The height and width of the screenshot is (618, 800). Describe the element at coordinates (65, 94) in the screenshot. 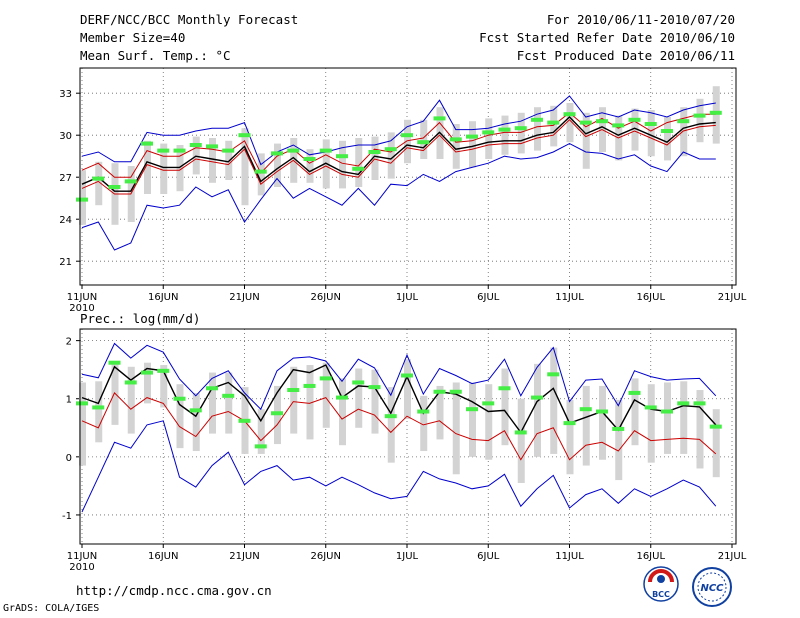

I see `y-tick-label: 33` at that location.